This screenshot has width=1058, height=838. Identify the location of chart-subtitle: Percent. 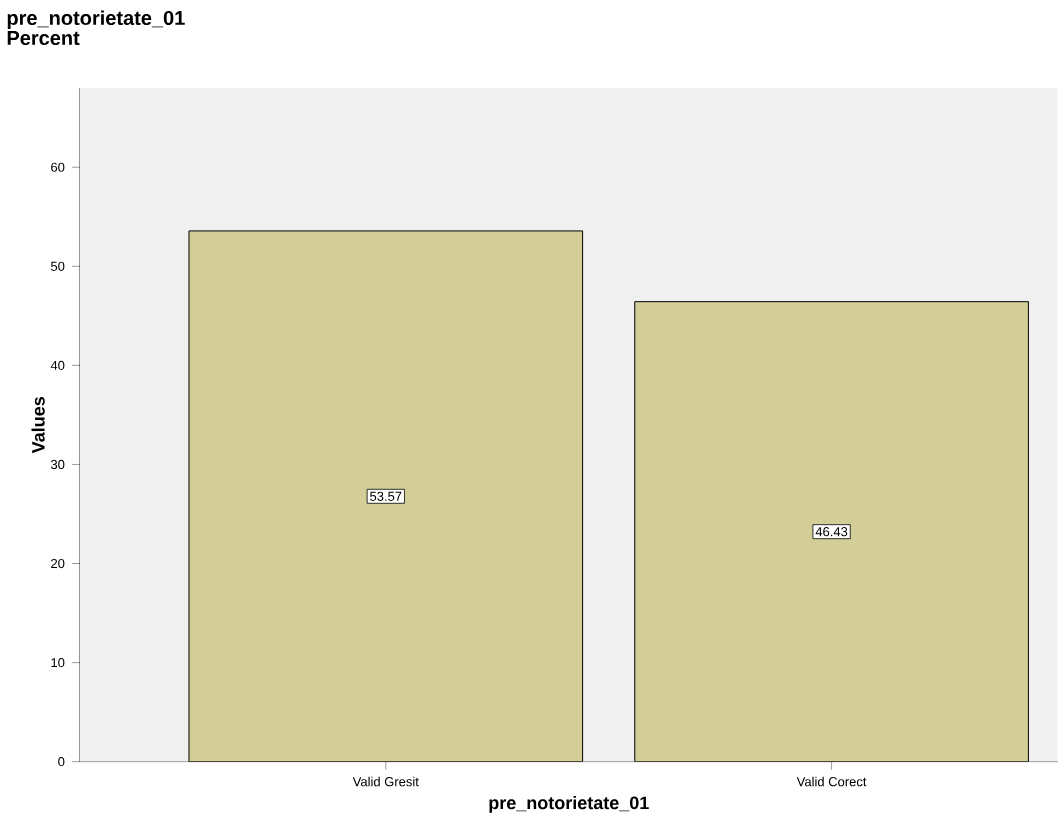
(43, 38).